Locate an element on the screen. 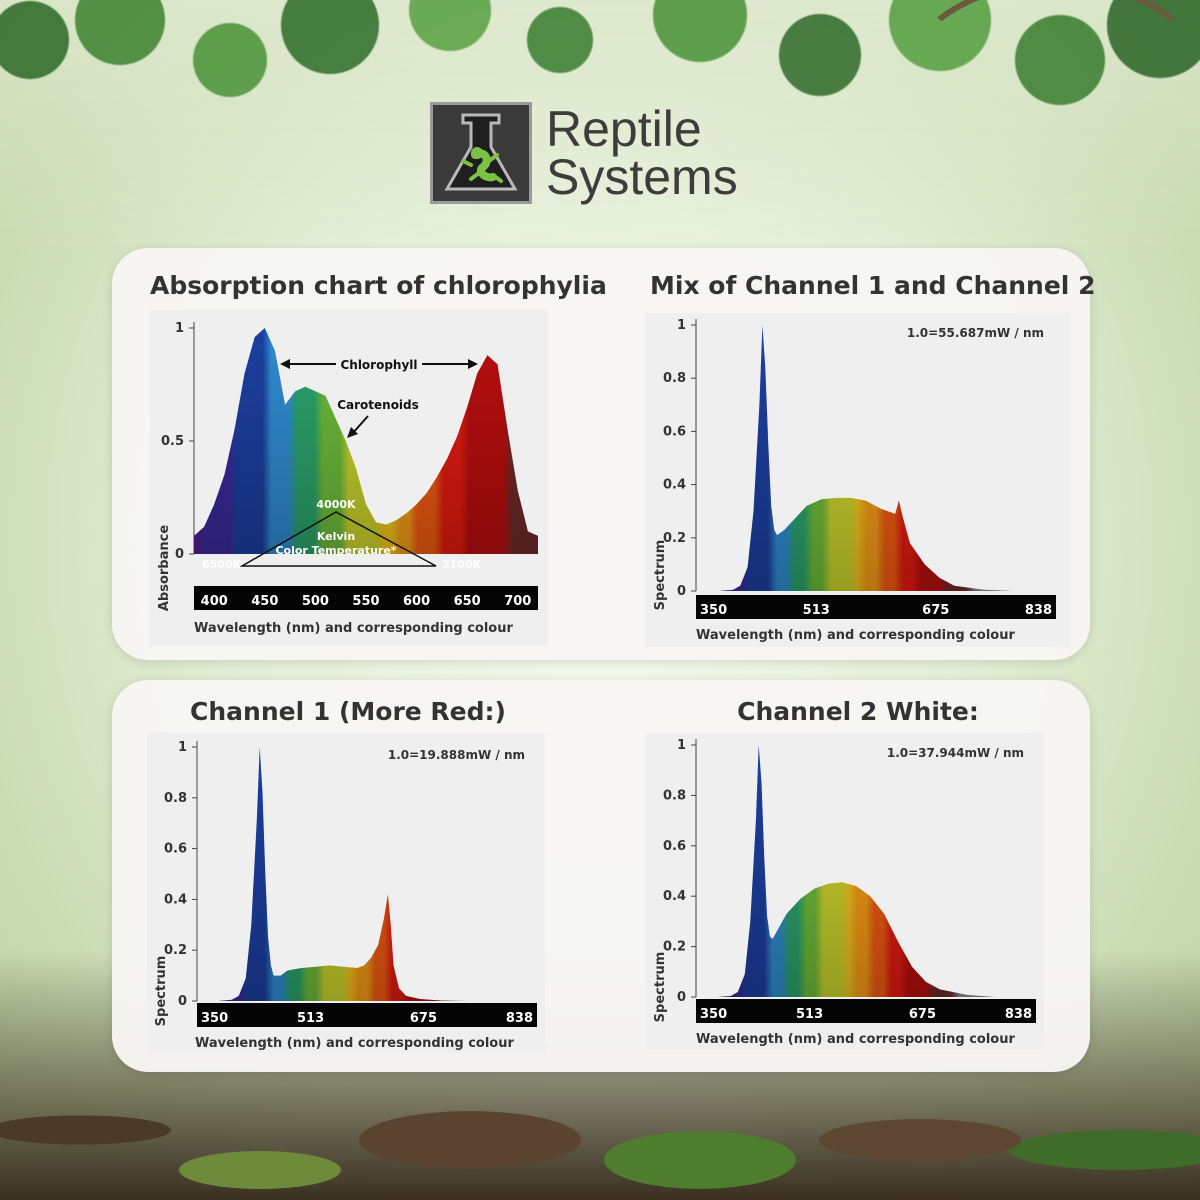  scale-note: 1.0=55.687mW / nm is located at coordinates (975, 333).